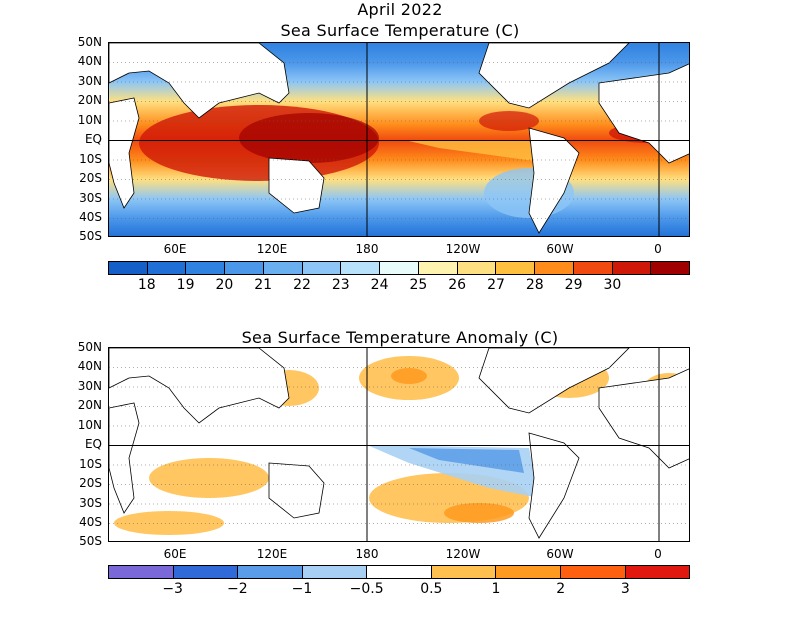 The image size is (800, 618). I want to click on colorbar-label: 19, so click(185, 285).